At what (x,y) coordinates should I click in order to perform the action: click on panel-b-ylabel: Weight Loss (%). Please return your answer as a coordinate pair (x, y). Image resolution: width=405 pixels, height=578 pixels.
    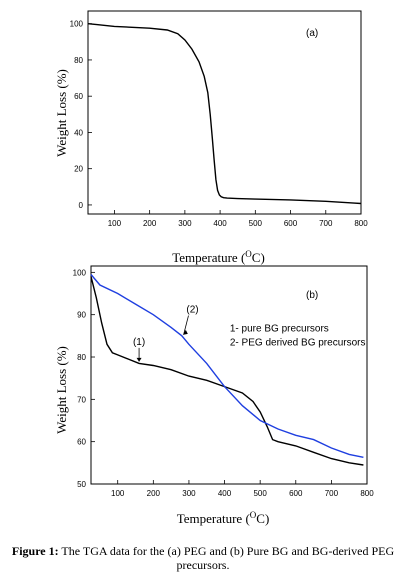
    Looking at the image, I should click on (61, 390).